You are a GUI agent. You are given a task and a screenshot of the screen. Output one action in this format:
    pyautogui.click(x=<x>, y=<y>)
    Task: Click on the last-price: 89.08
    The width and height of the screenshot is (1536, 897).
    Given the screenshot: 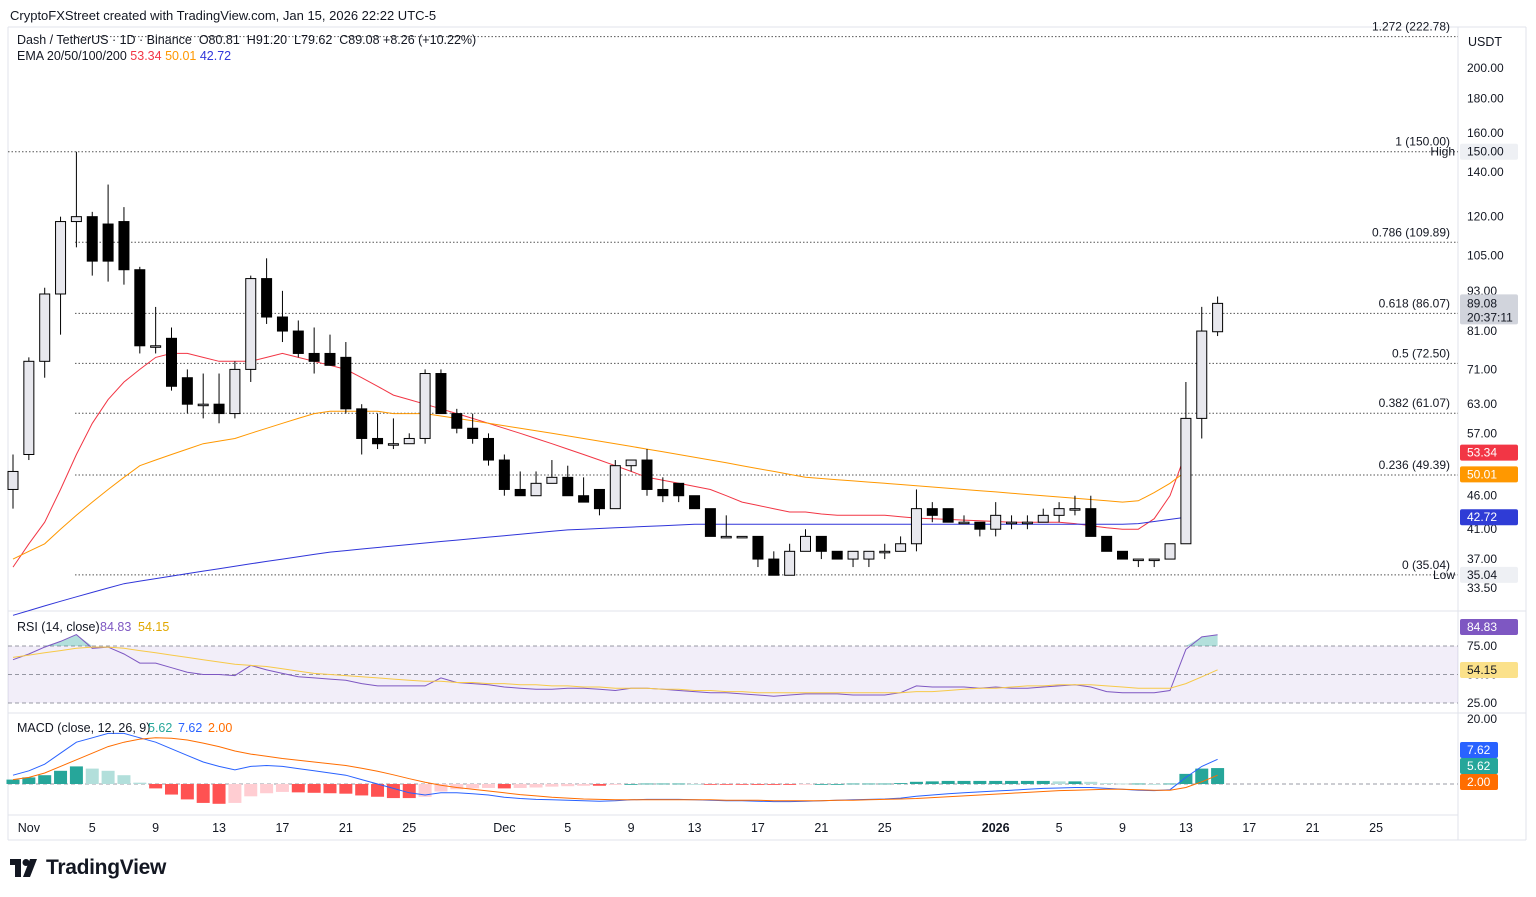 What is the action you would take?
    pyautogui.click(x=1482, y=303)
    